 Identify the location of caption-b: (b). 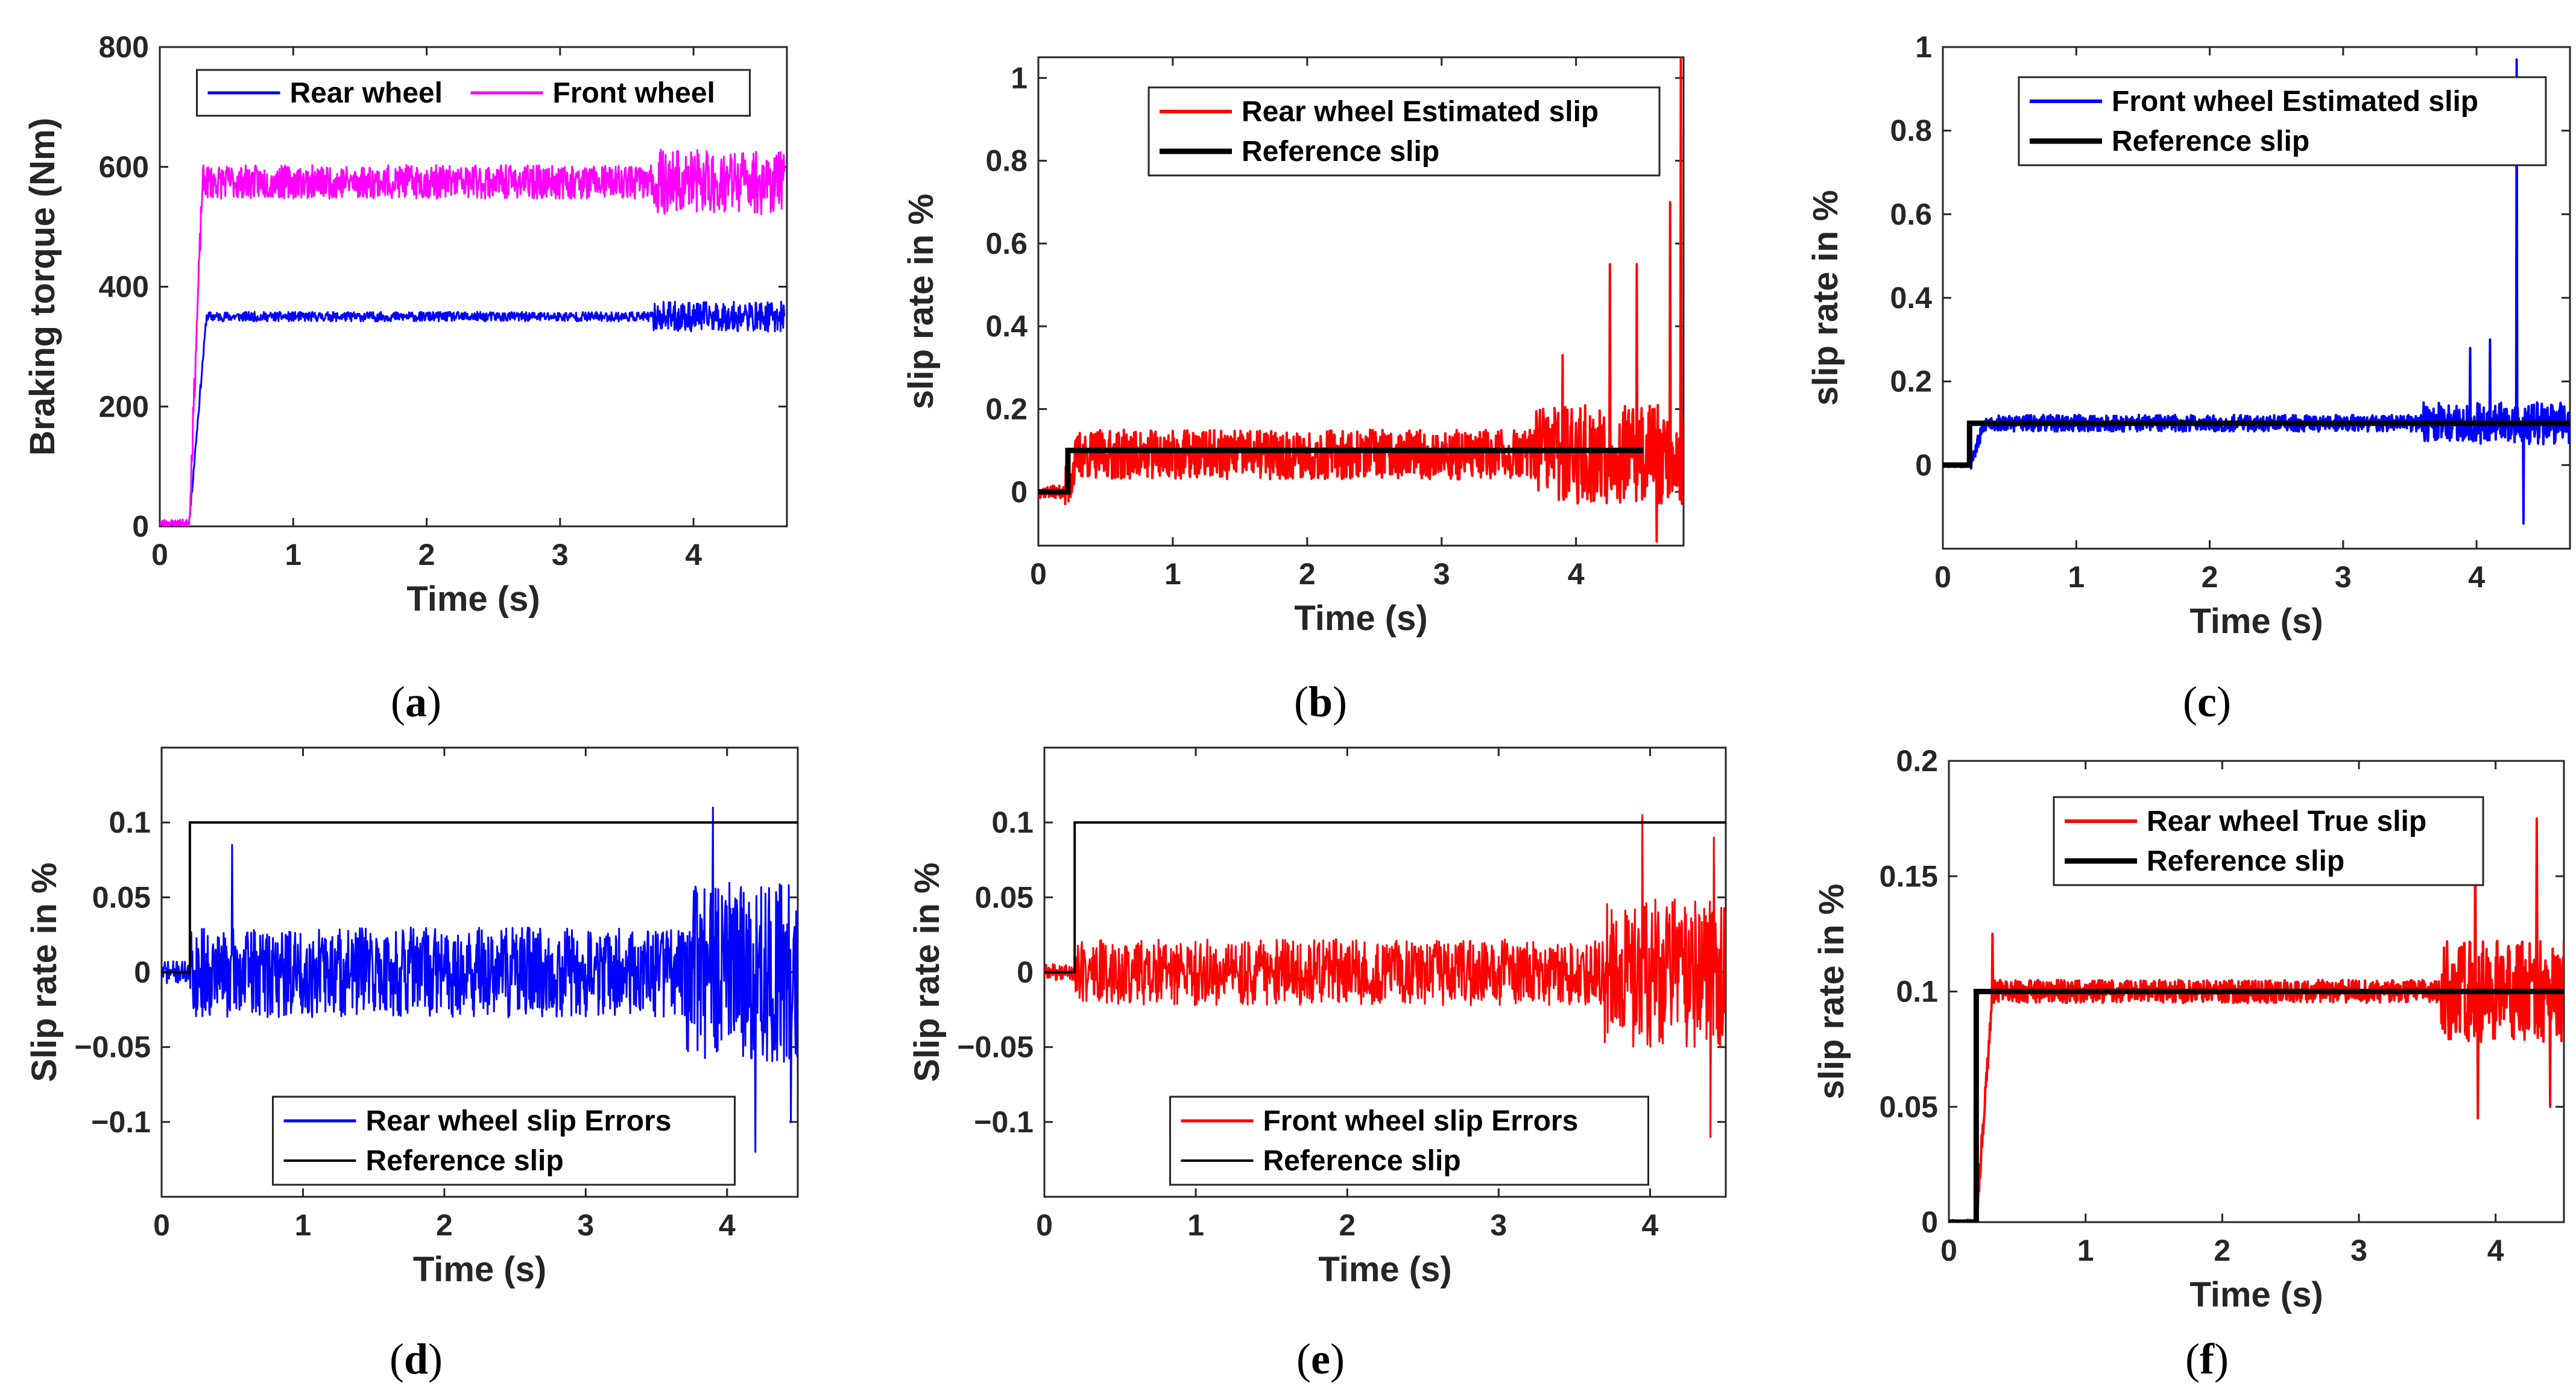
(1321, 702).